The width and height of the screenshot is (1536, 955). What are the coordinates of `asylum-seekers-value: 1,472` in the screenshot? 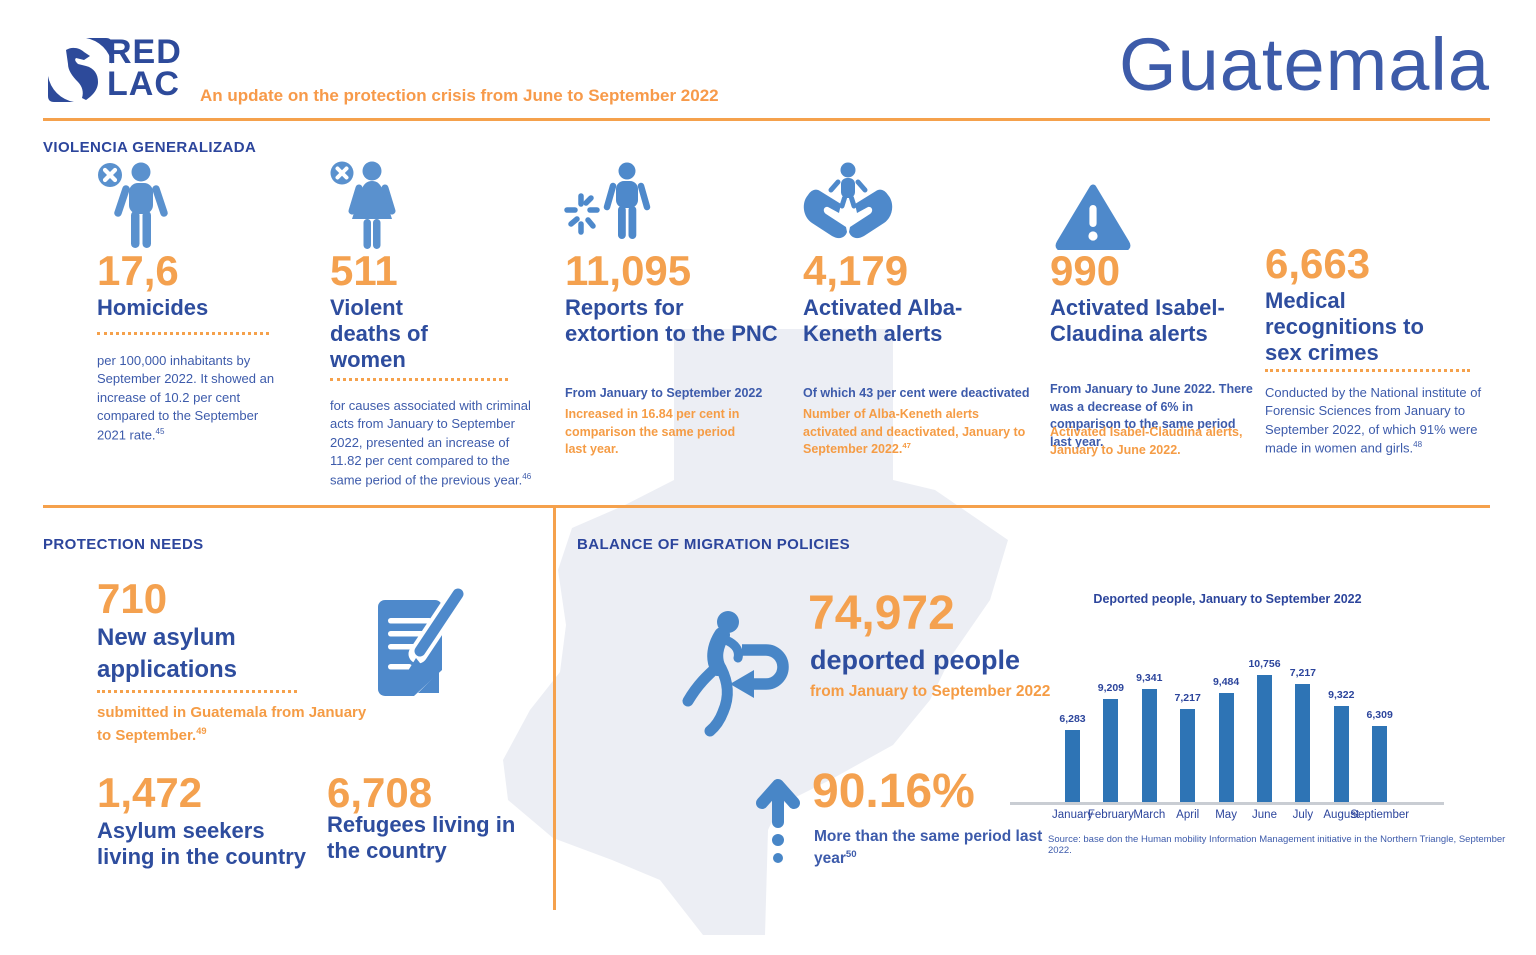 It's located at (150, 792).